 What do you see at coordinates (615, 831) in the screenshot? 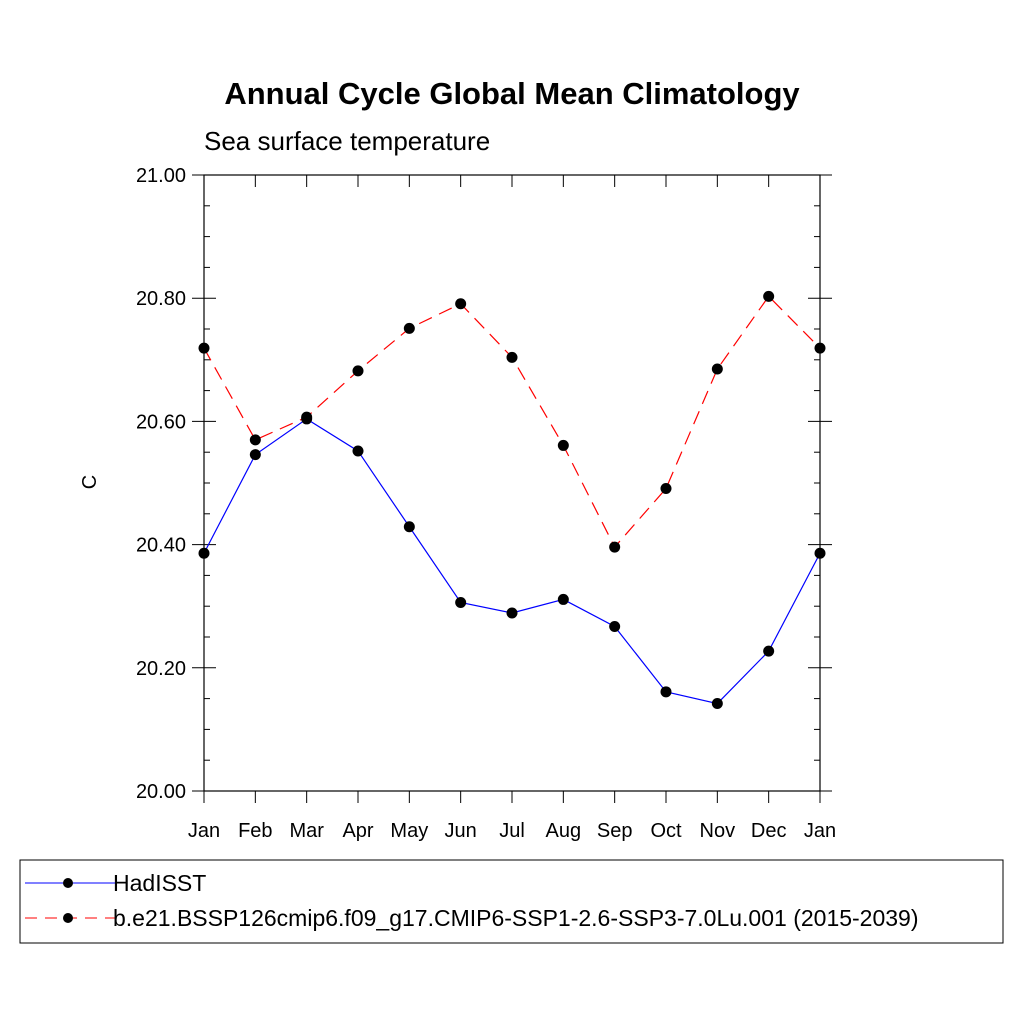
I see `x-tick-label: Sep` at bounding box center [615, 831].